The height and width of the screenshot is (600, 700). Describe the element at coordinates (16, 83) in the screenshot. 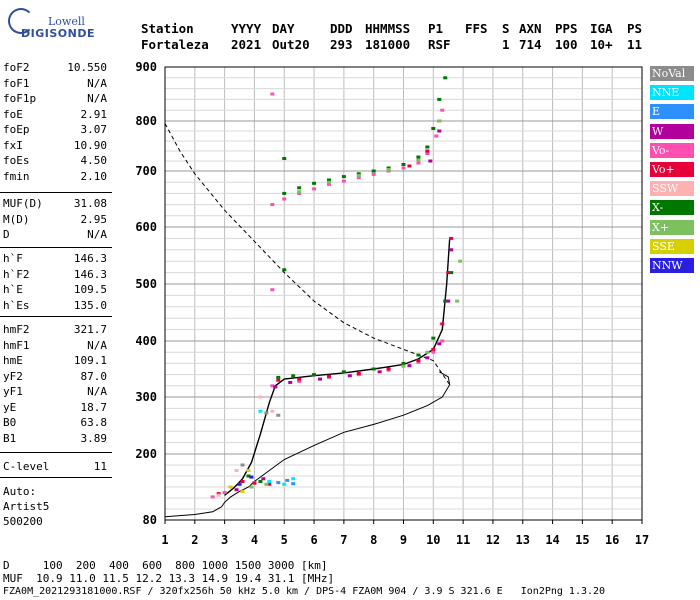

I see `parameter-name: foF1` at that location.